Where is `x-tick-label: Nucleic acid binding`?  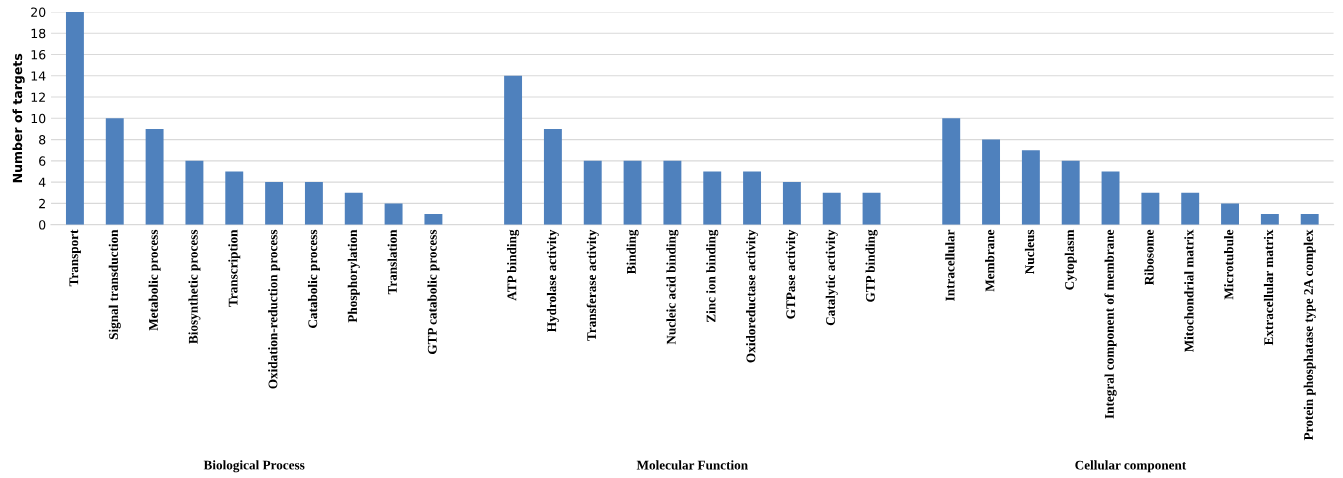
x-tick-label: Nucleic acid binding is located at coordinates (672, 287).